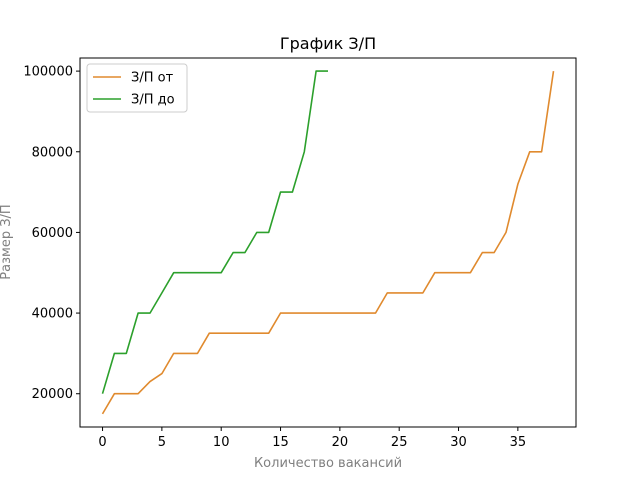 The image size is (640, 480). I want to click on legend-label: З/П до, so click(153, 100).